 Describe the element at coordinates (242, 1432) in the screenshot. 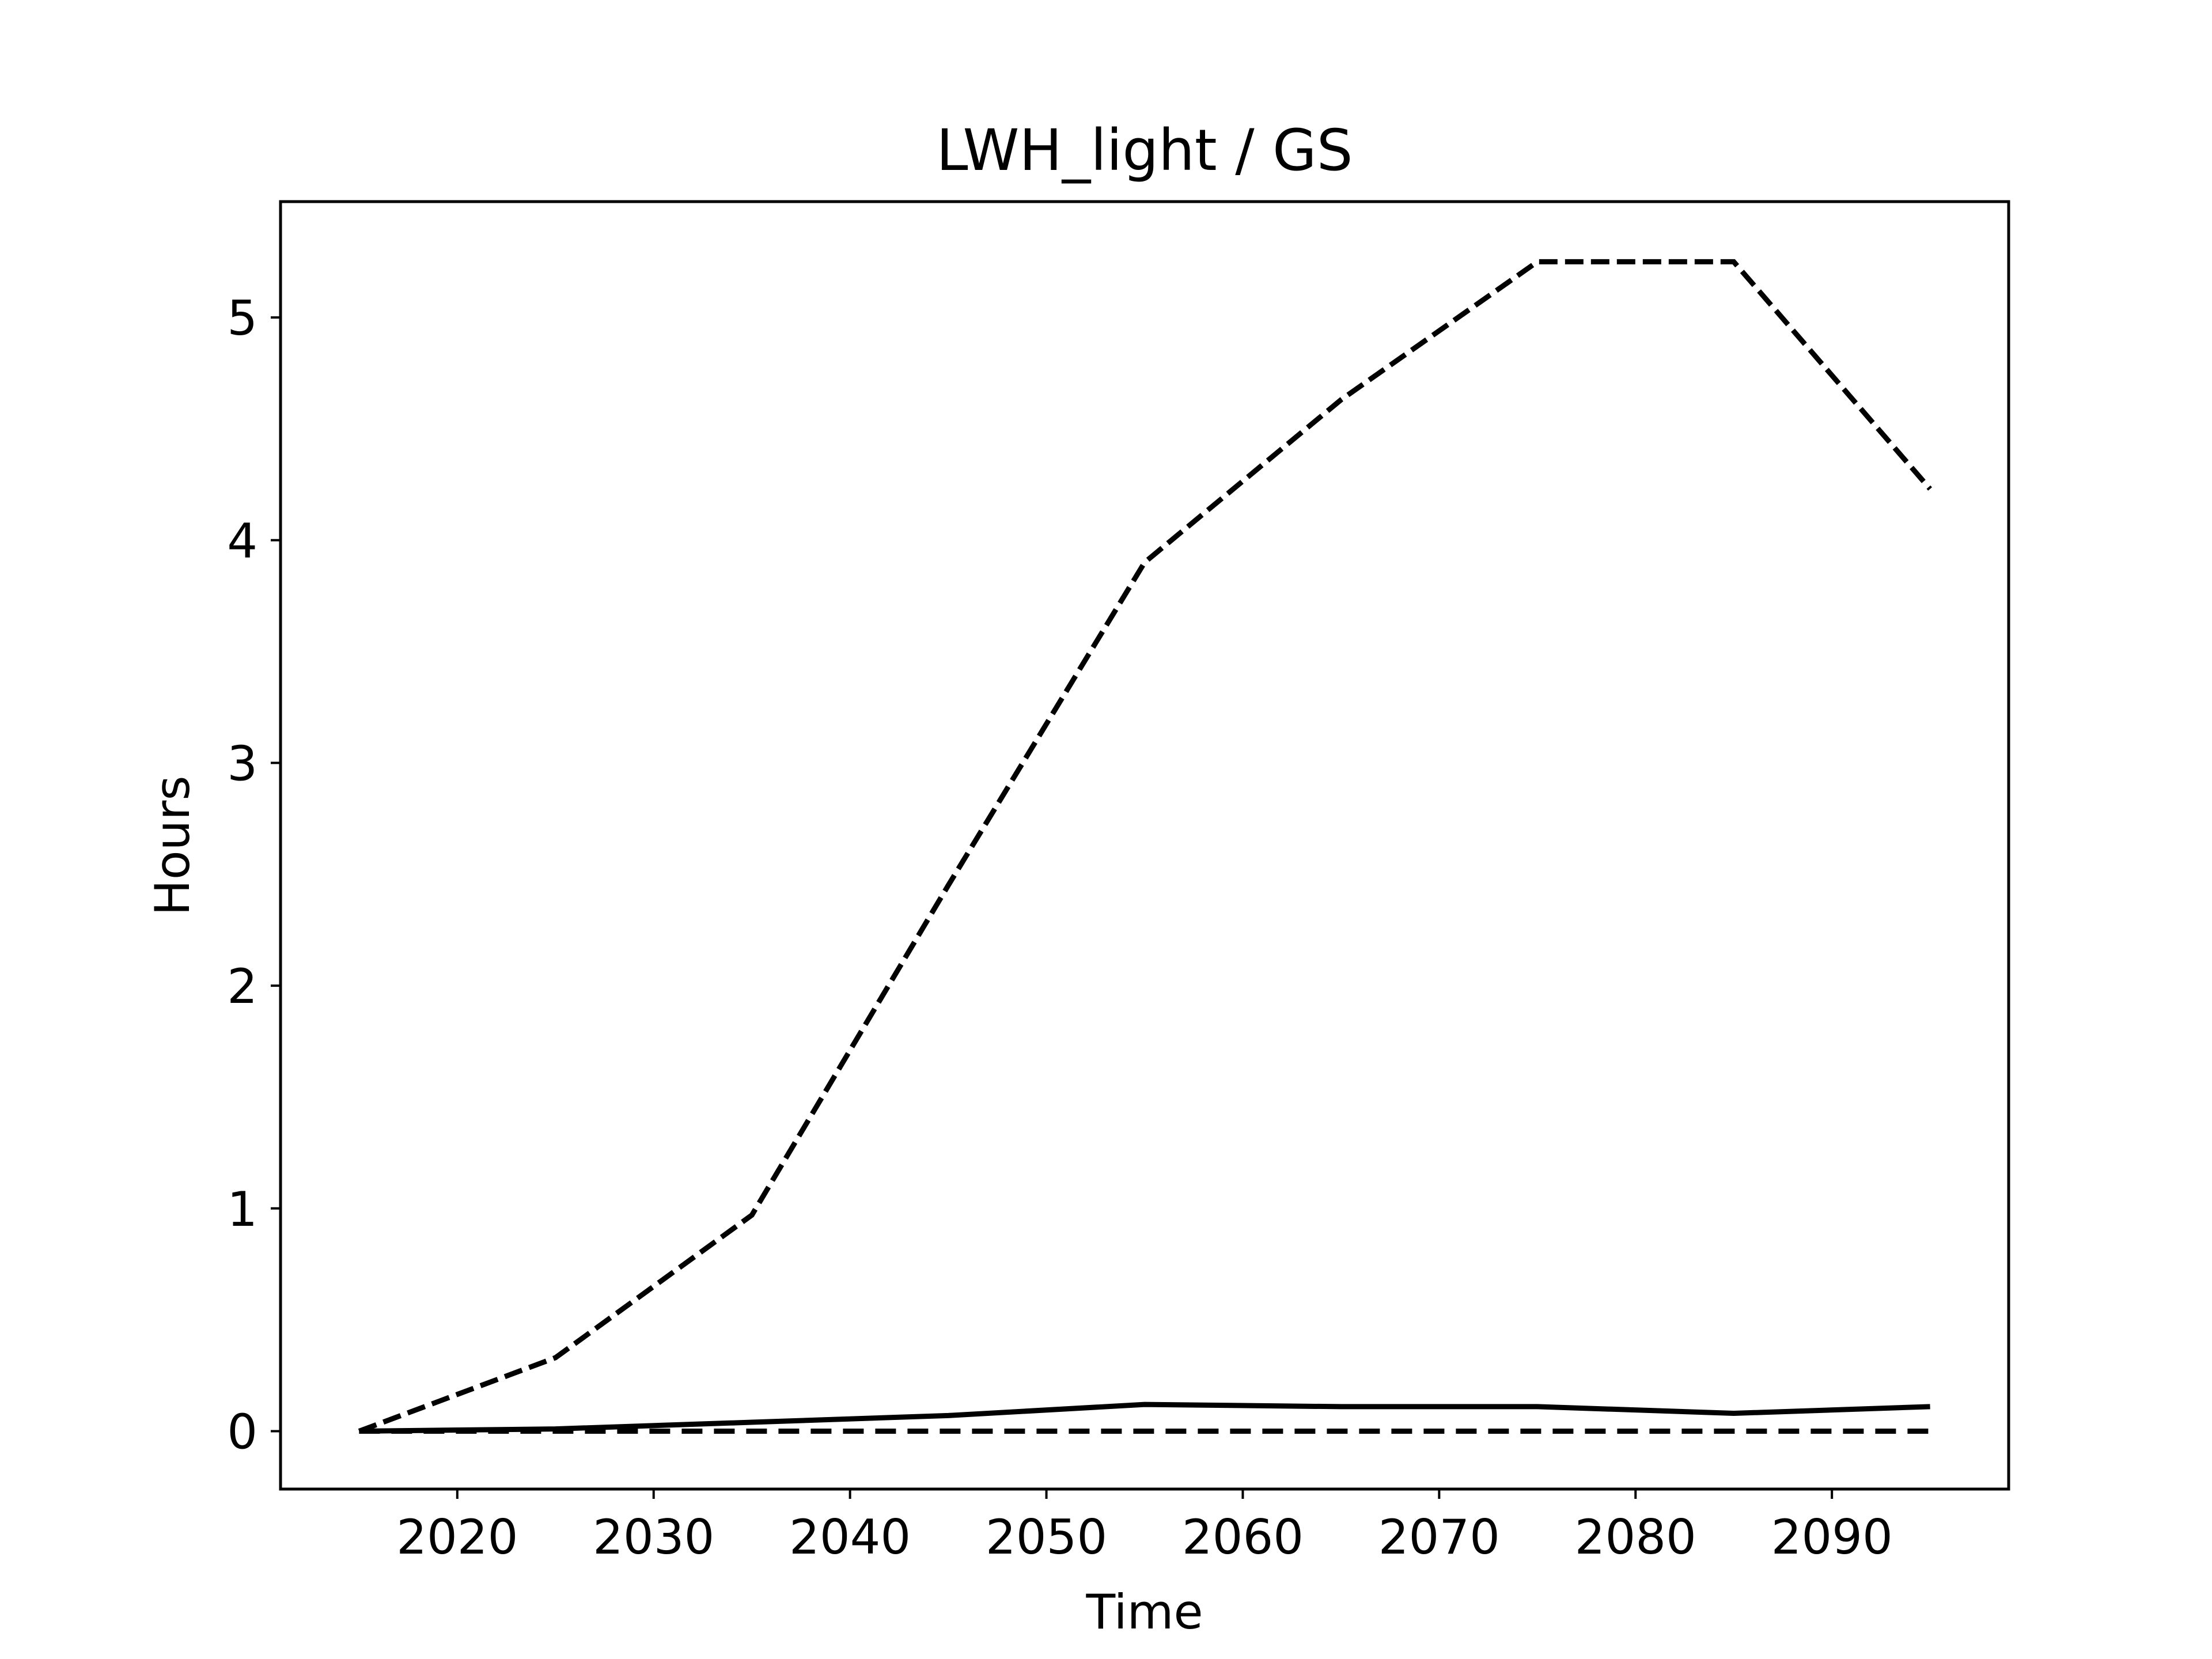

I see `y-tick-label: 0` at that location.